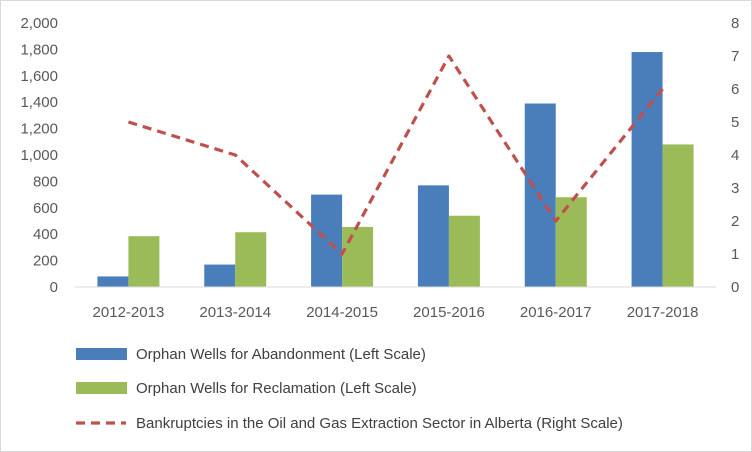 This screenshot has width=752, height=452. What do you see at coordinates (663, 312) in the screenshot?
I see `category-label: 2017-2018` at bounding box center [663, 312].